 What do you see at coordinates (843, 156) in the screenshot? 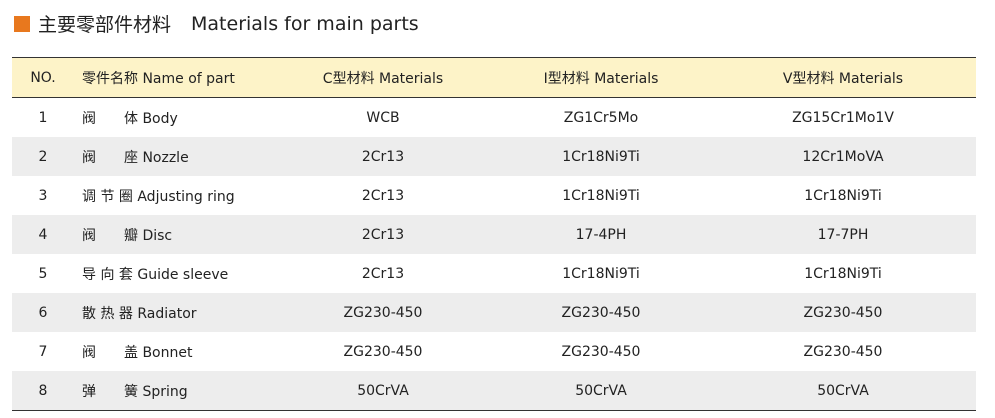
I see `table-cell: 12Cr1MoVA` at bounding box center [843, 156].